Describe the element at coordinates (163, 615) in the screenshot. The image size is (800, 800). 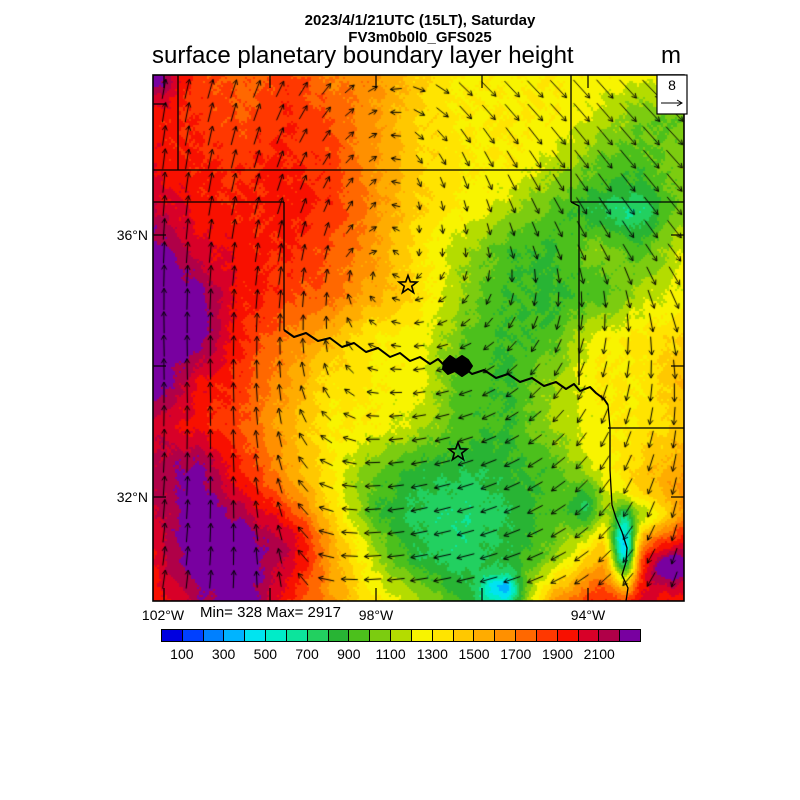
I see `lon-label: 102°W` at that location.